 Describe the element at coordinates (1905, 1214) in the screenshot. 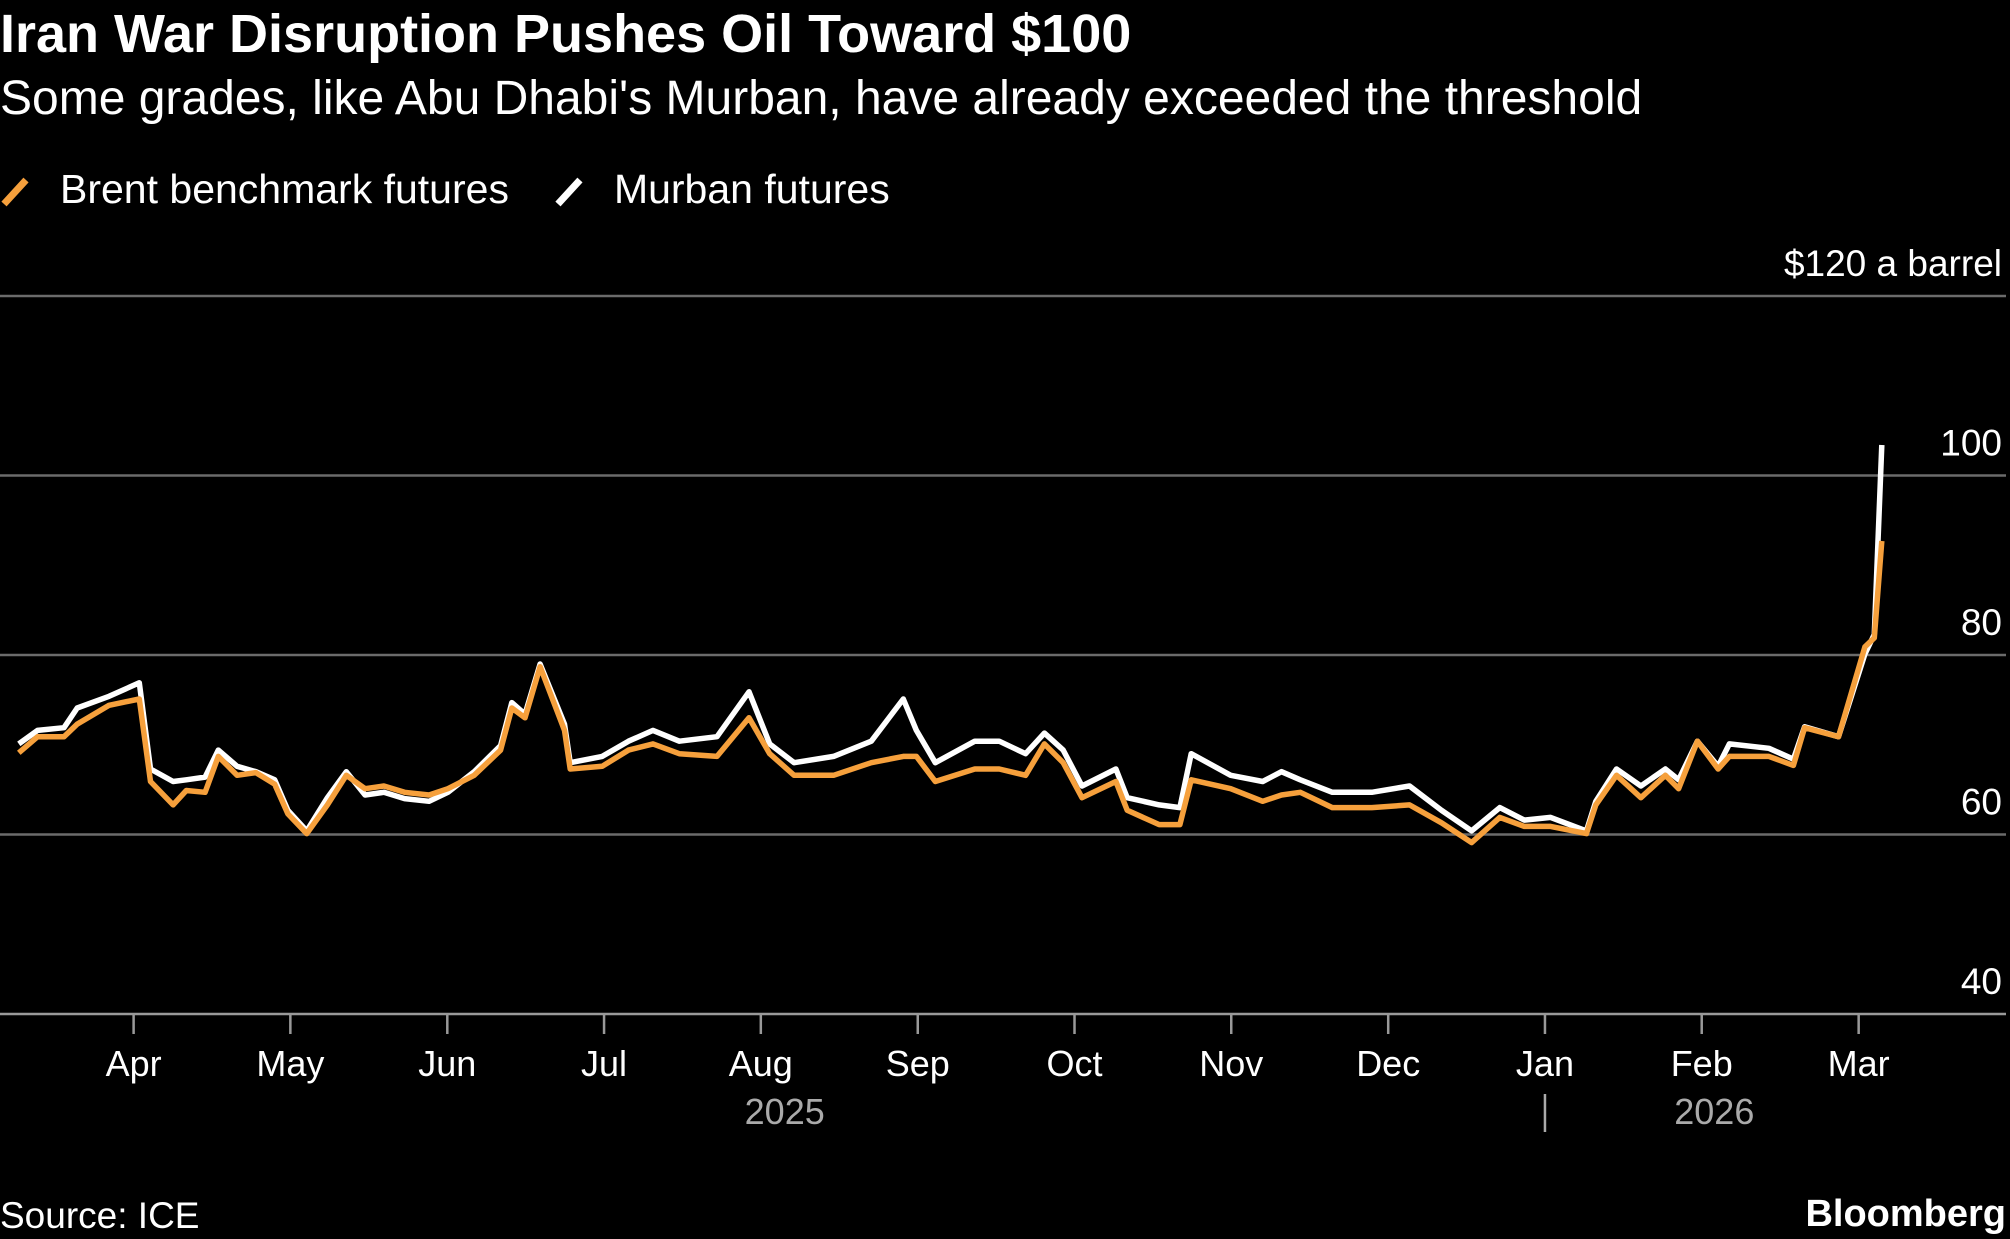

I see `brand: Bloomberg` at that location.